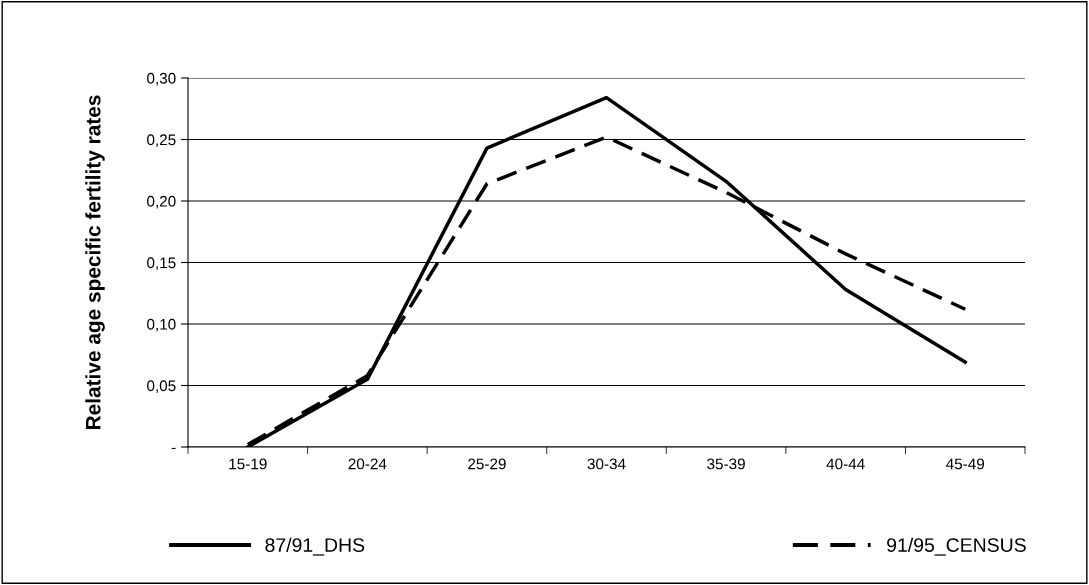 This screenshot has height=585, width=1089. I want to click on x-tick-label: 30-34, so click(606, 464).